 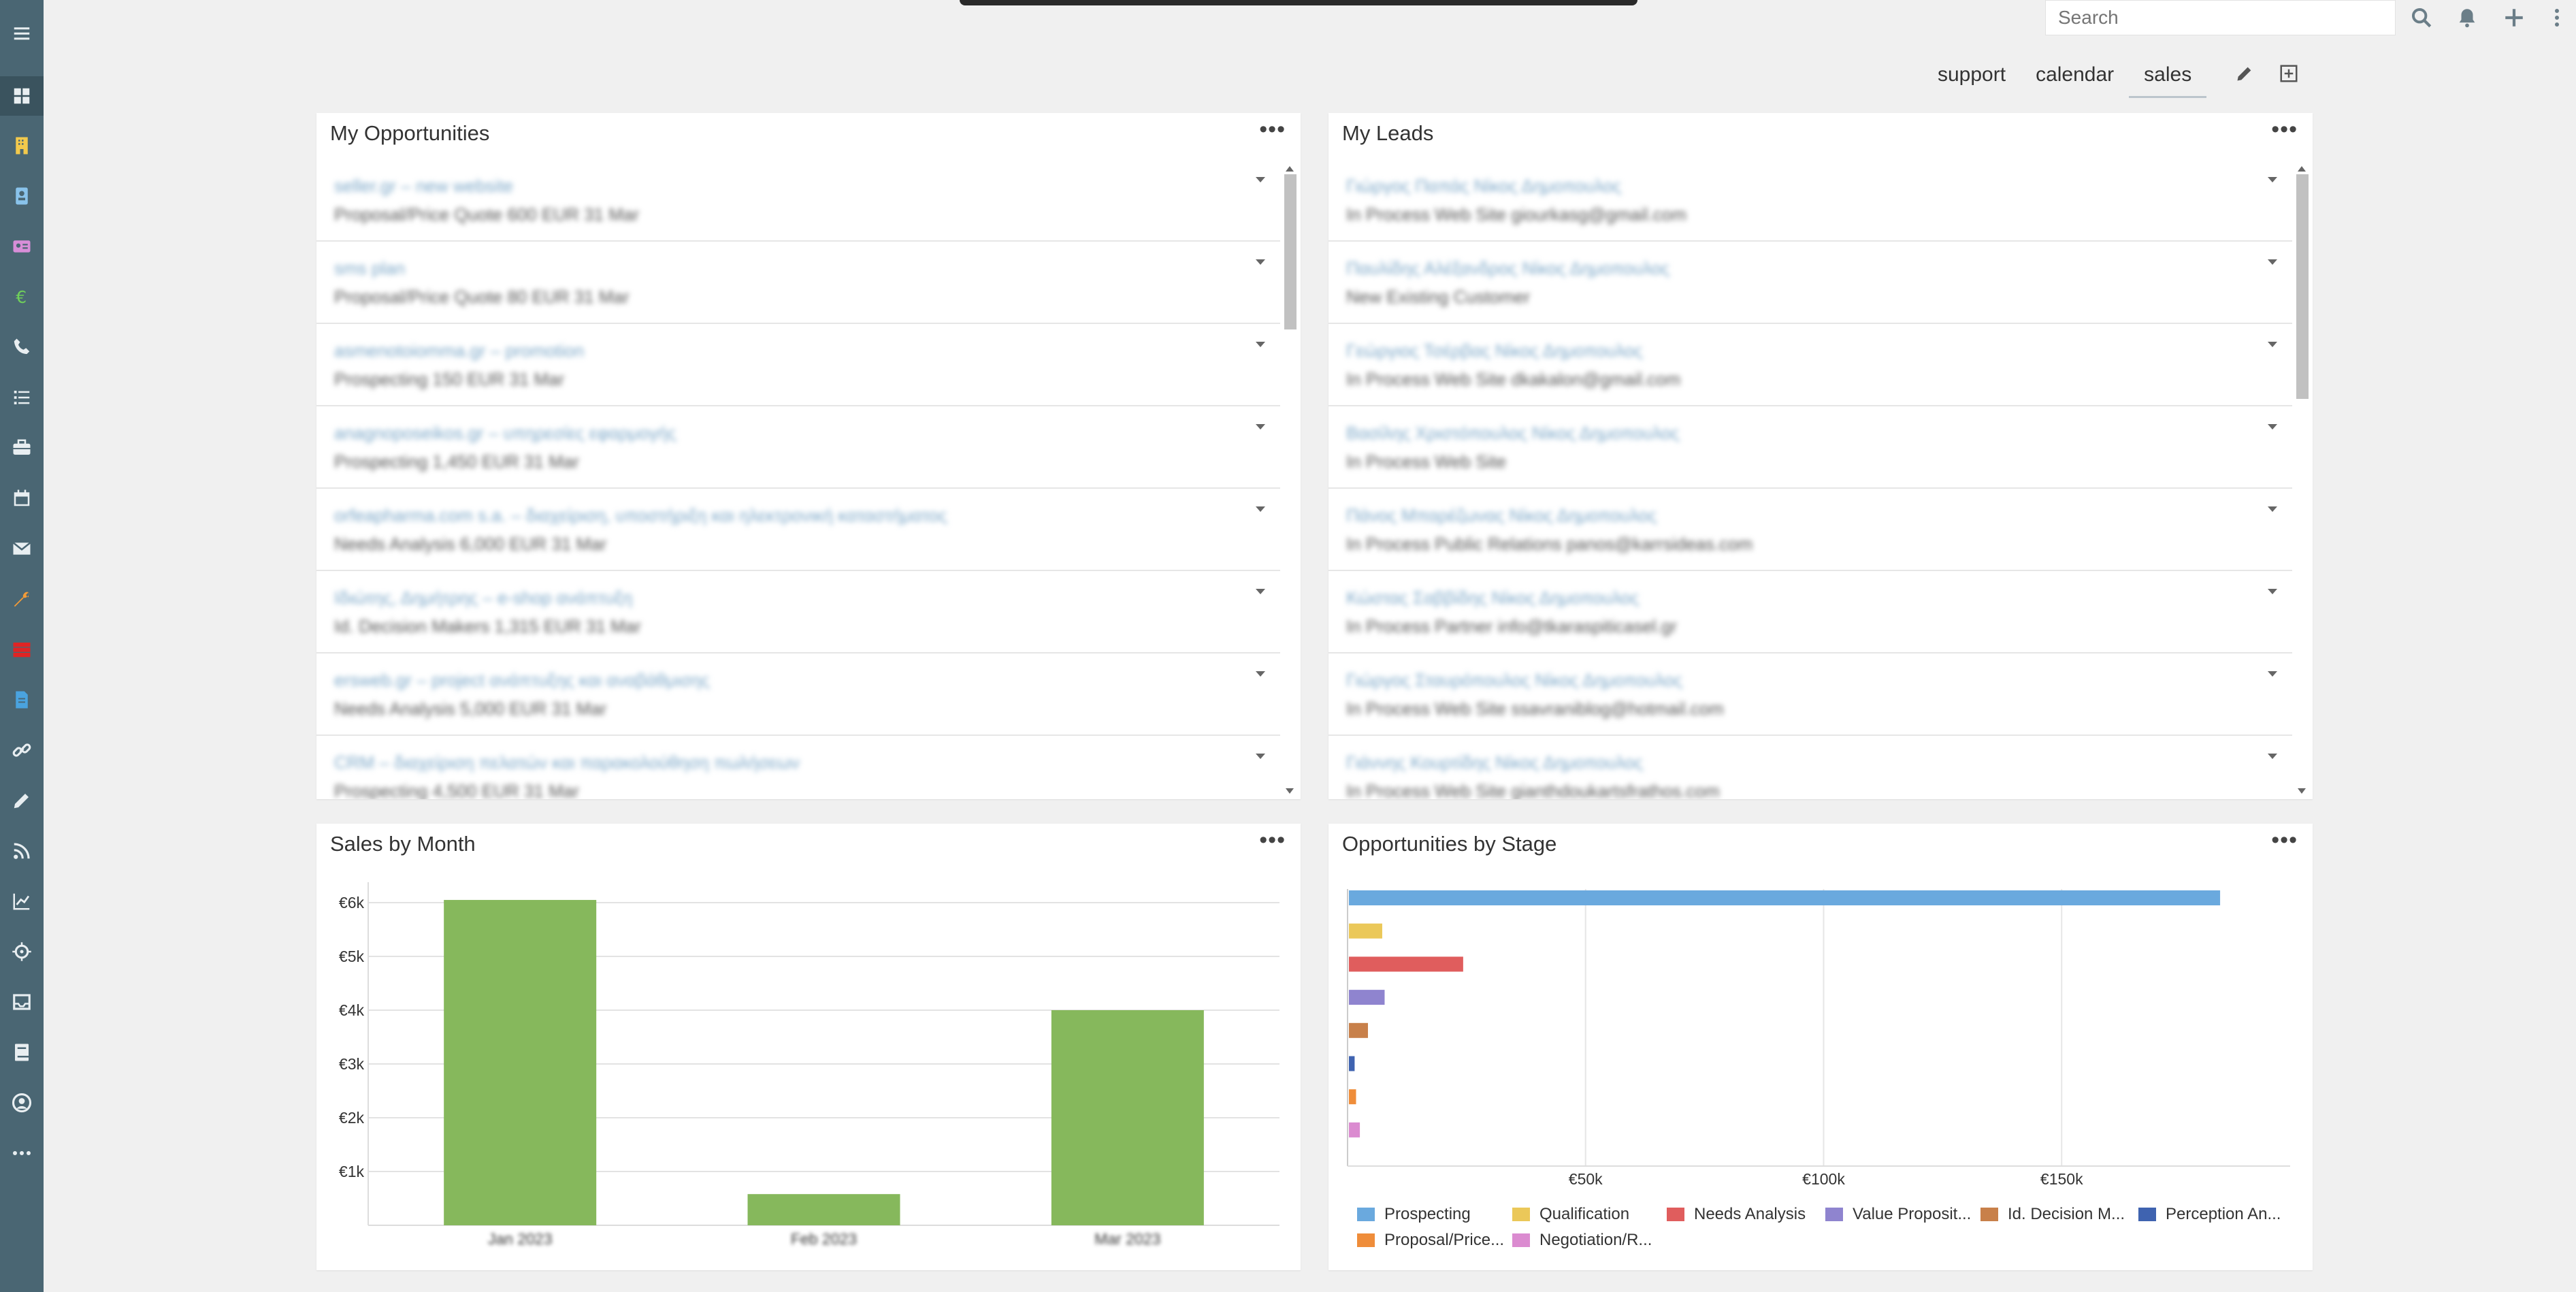 I want to click on search-input, so click(x=2220, y=17).